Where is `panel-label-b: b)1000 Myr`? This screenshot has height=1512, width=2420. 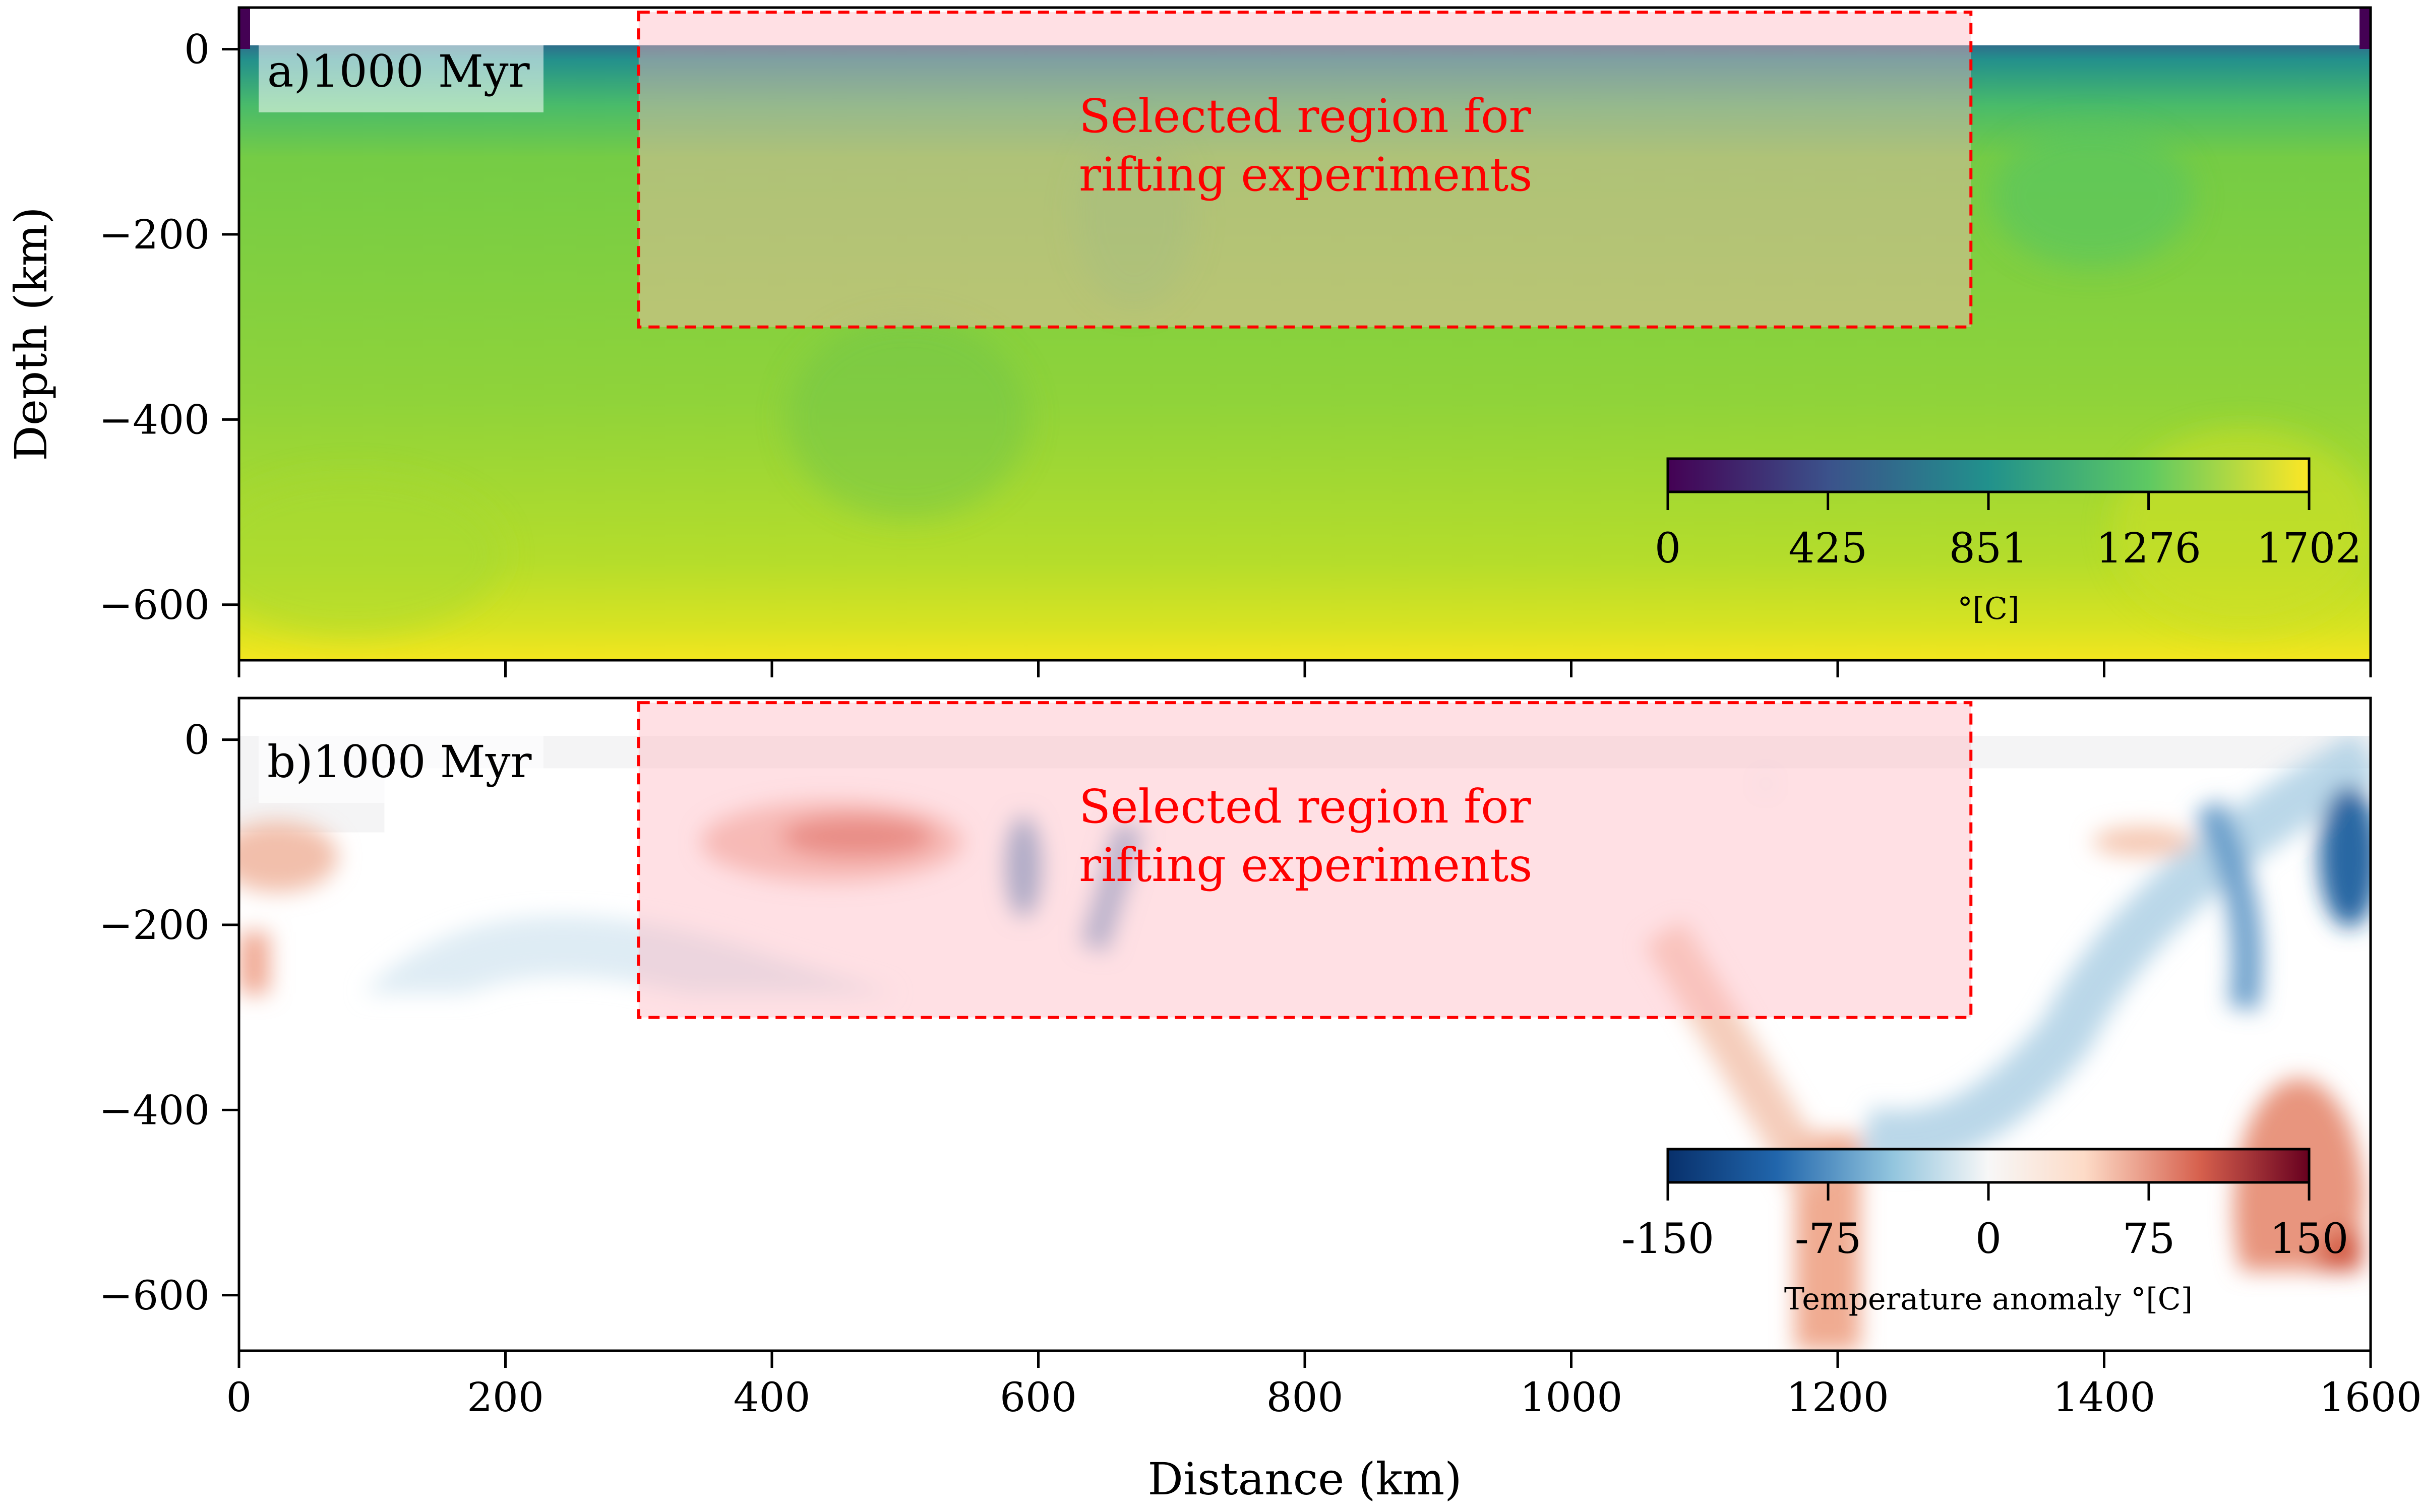
panel-label-b: b)1000 Myr is located at coordinates (399, 762).